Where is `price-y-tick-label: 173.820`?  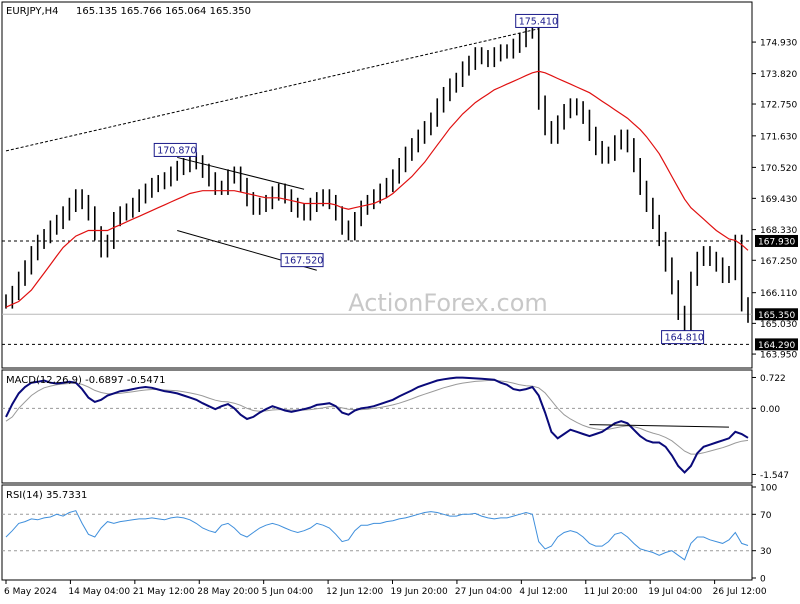
price-y-tick-label: 173.820 is located at coordinates (778, 75).